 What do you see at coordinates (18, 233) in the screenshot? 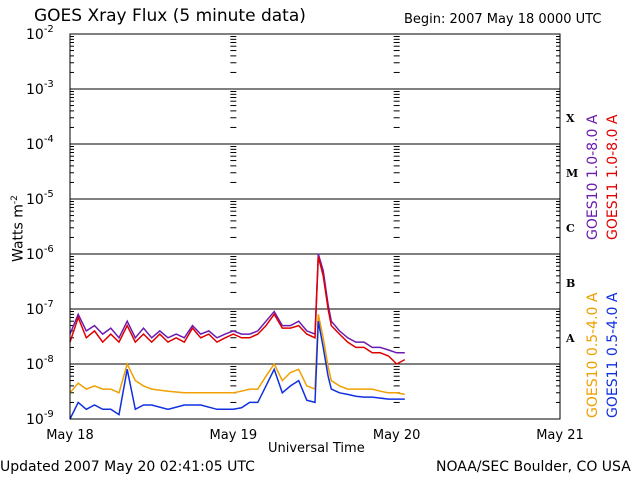
I see `y-axis-label-base: Watts m` at bounding box center [18, 233].